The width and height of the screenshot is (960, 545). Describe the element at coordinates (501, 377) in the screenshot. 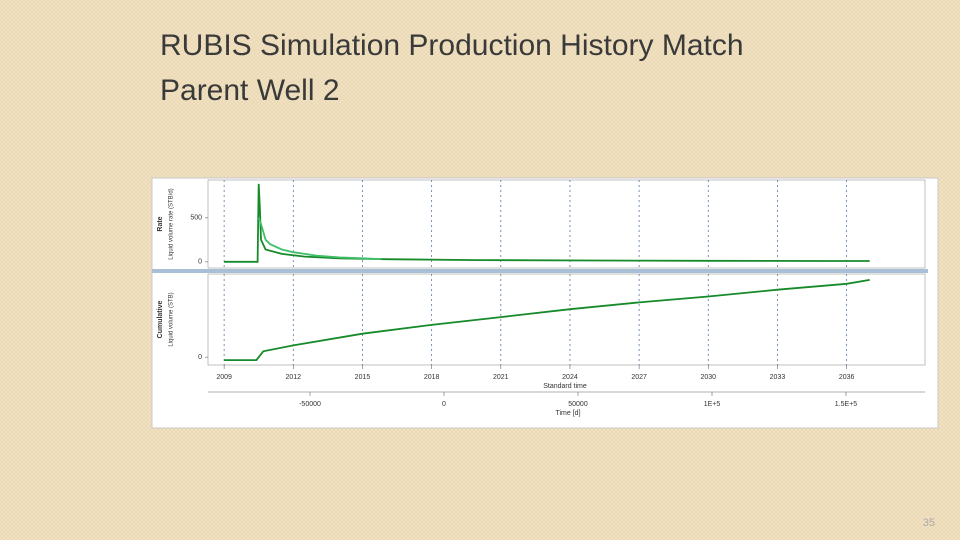

I see `x-tick-label: 2021` at that location.